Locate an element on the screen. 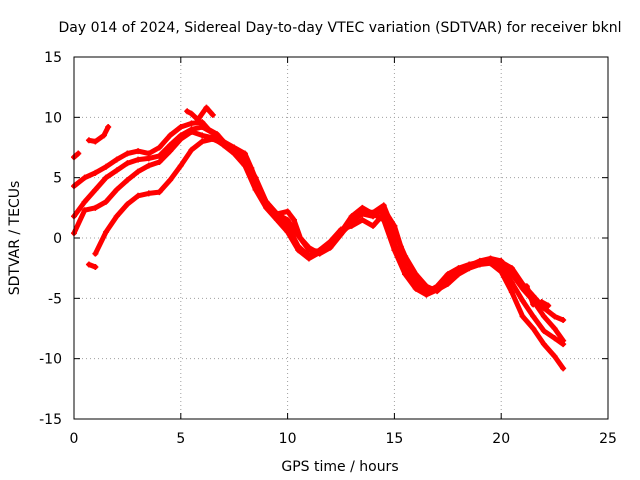 This screenshot has width=640, height=480. x-tick-label: 20 is located at coordinates (501, 439).